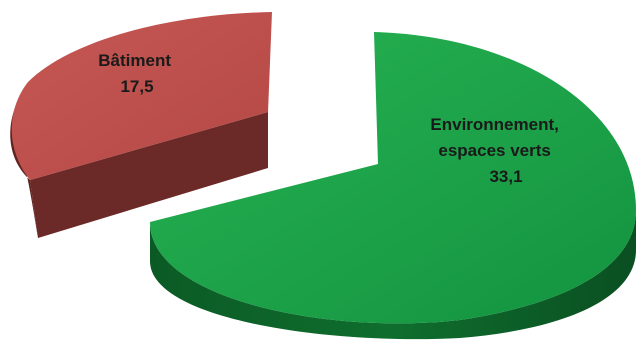  I want to click on pie-slice-batiment-side, so click(149, 175).